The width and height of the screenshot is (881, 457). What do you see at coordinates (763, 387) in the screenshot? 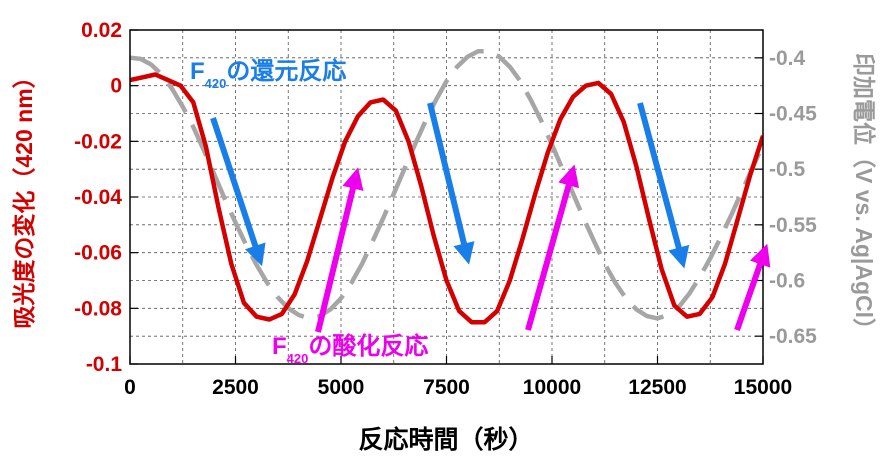
I see `x-tick-label: 15000` at bounding box center [763, 387].